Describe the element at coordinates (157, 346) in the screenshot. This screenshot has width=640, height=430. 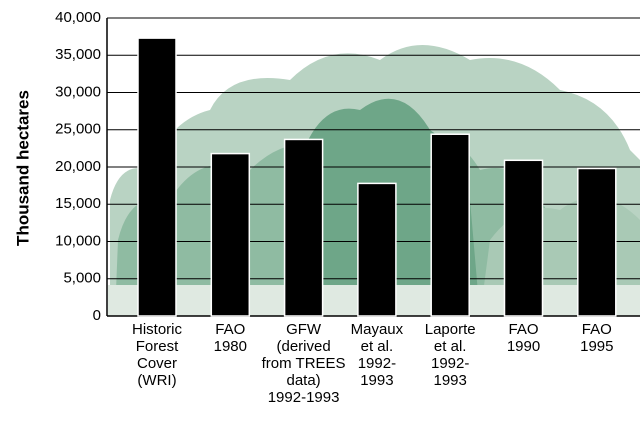
I see `x-tick-label-line: Forest` at that location.